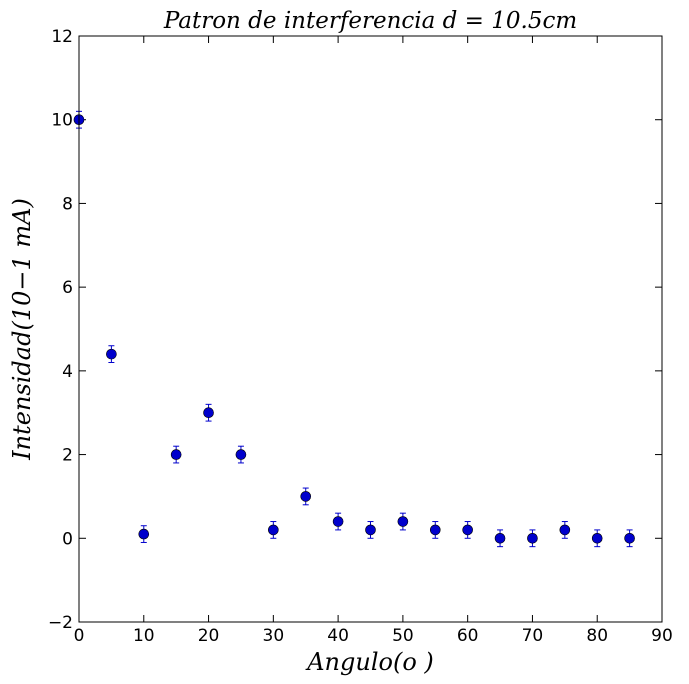  I want to click on y-tick-label: 10, so click(62, 121).